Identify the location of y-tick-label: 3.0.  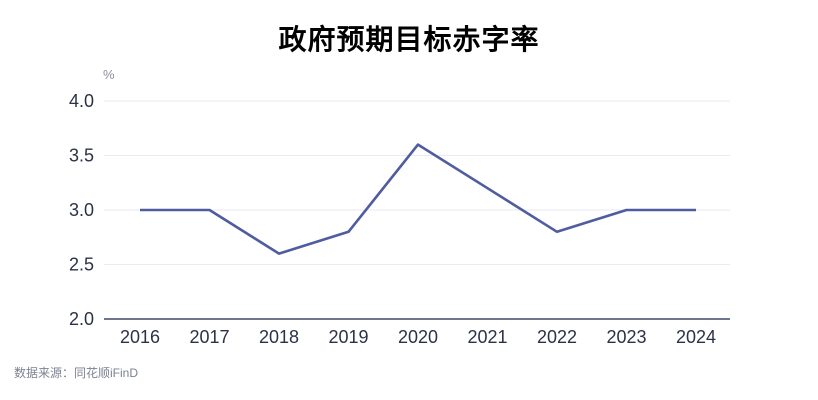
(81, 210).